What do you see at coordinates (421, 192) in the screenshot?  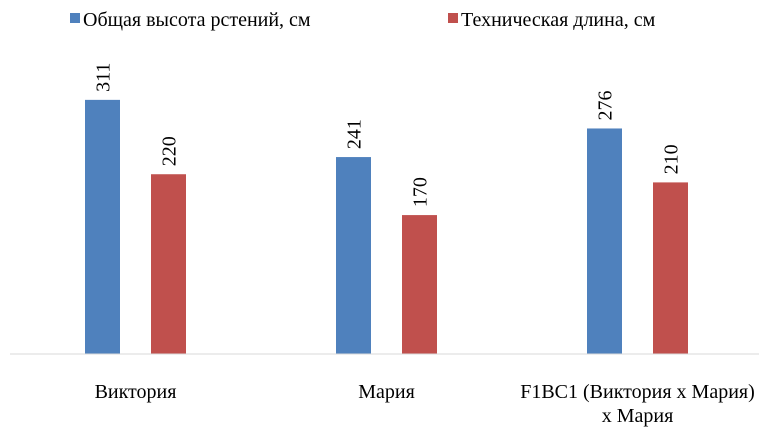 I see `value-label: 170` at bounding box center [421, 192].